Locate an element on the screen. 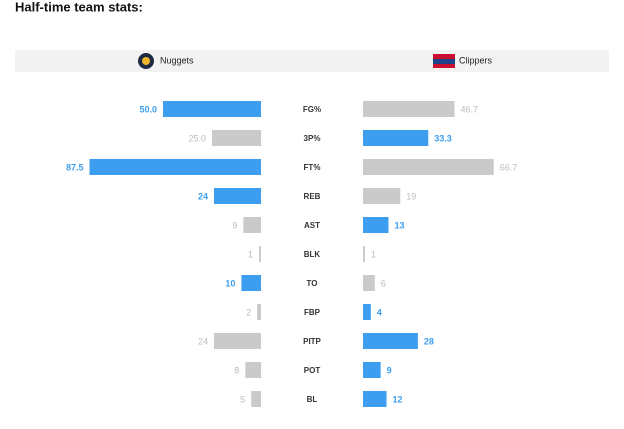 Image resolution: width=624 pixels, height=429 pixels. value-label: 8 is located at coordinates (236, 370).